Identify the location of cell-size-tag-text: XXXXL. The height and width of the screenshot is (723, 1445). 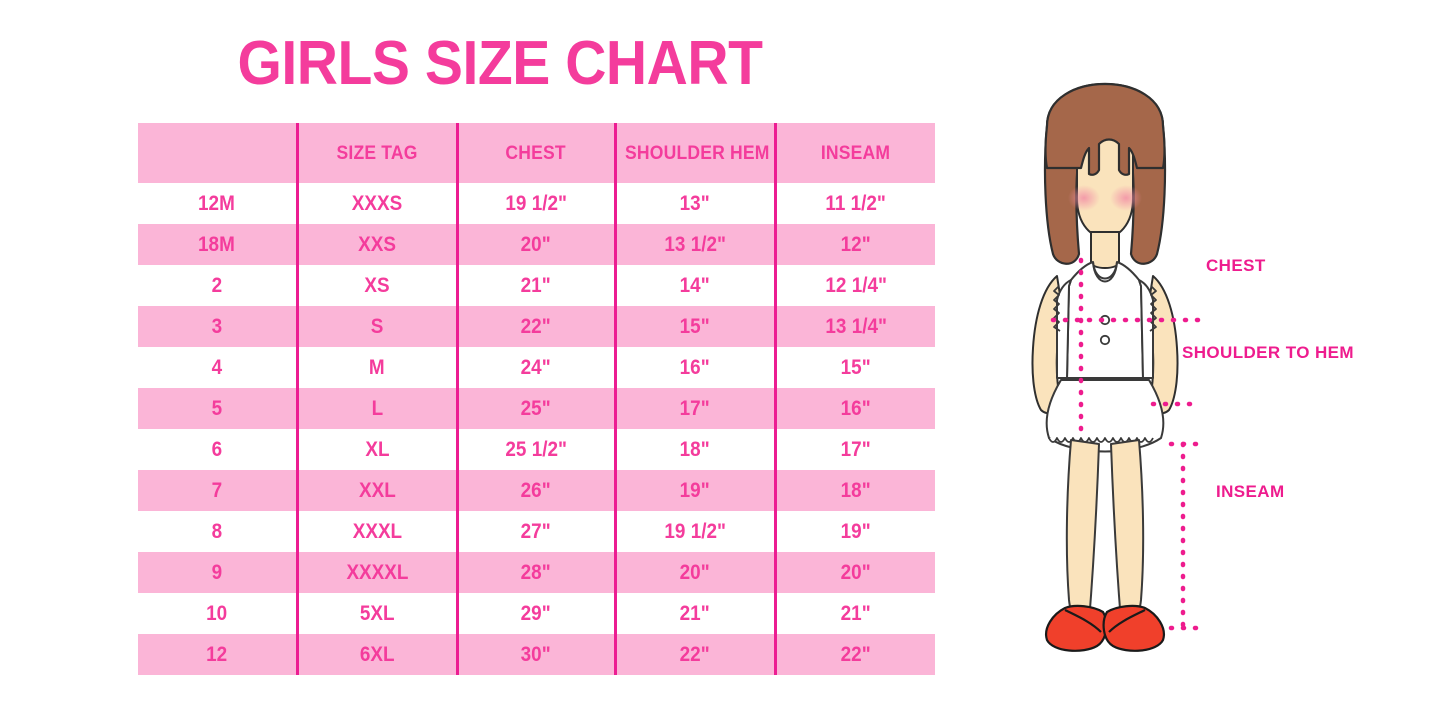
(377, 572).